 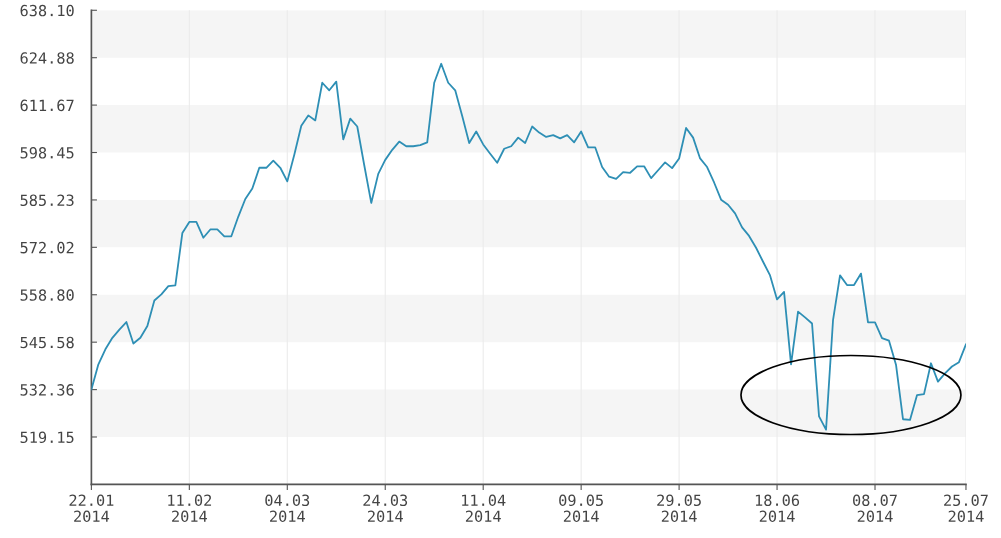 I want to click on x-tick-label: 25.07 2014, so click(x=966, y=508).